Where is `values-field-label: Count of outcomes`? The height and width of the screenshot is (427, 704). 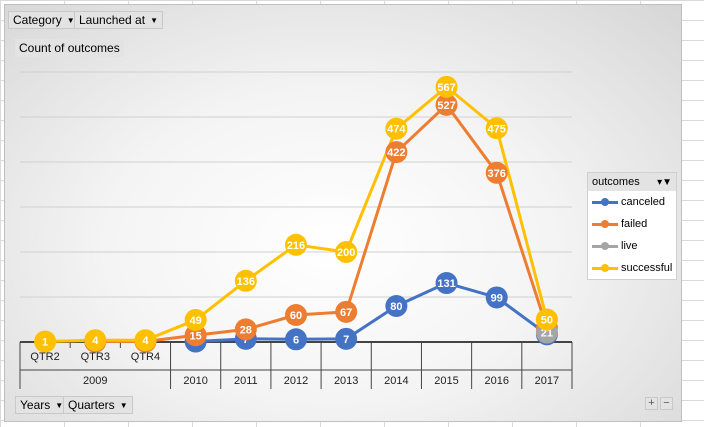
values-field-label: Count of outcomes is located at coordinates (69, 48).